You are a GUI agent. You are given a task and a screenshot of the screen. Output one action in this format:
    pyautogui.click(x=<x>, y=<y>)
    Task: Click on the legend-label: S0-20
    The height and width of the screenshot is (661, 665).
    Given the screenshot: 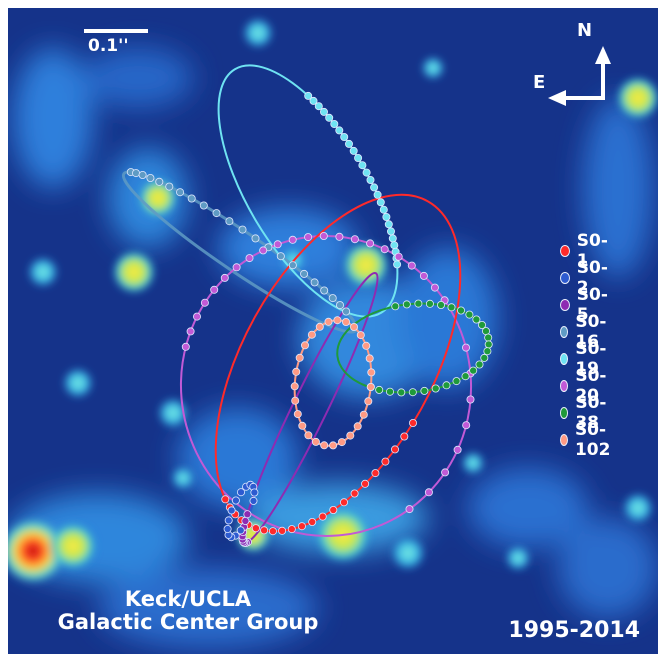 What is the action you would take?
    pyautogui.click(x=591, y=386)
    